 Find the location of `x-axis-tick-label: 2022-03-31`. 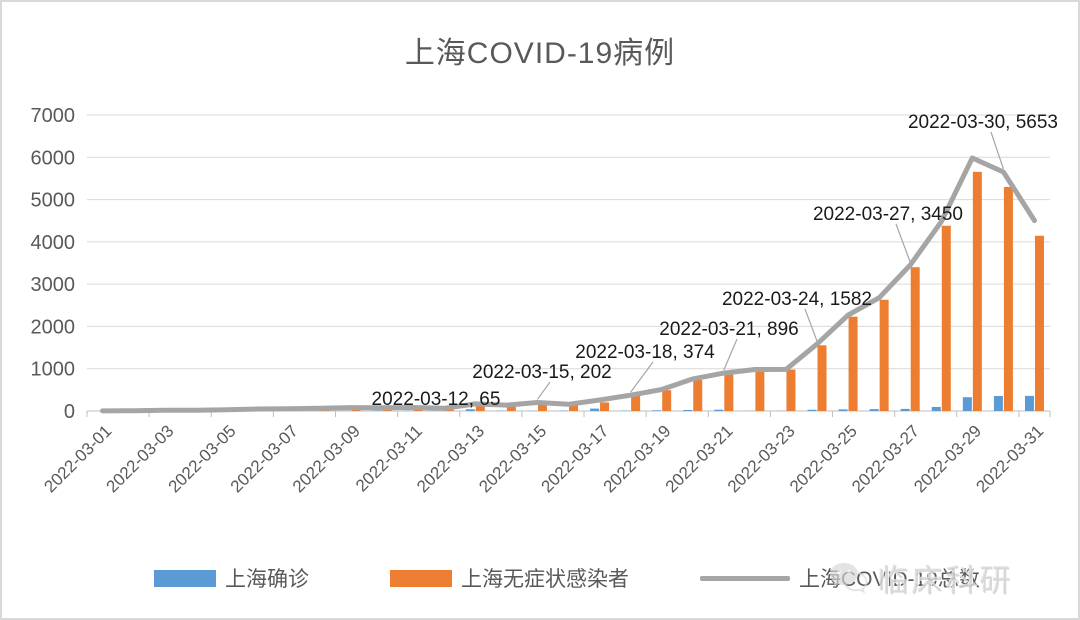

x-axis-tick-label: 2022-03-31 is located at coordinates (1009, 458).